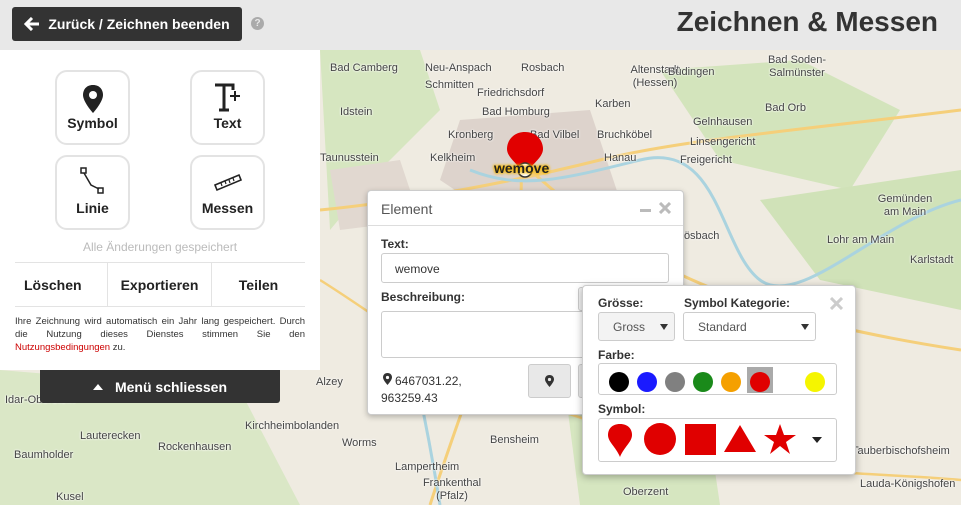  What do you see at coordinates (92, 123) in the screenshot?
I see `tool-label: Symbol` at bounding box center [92, 123].